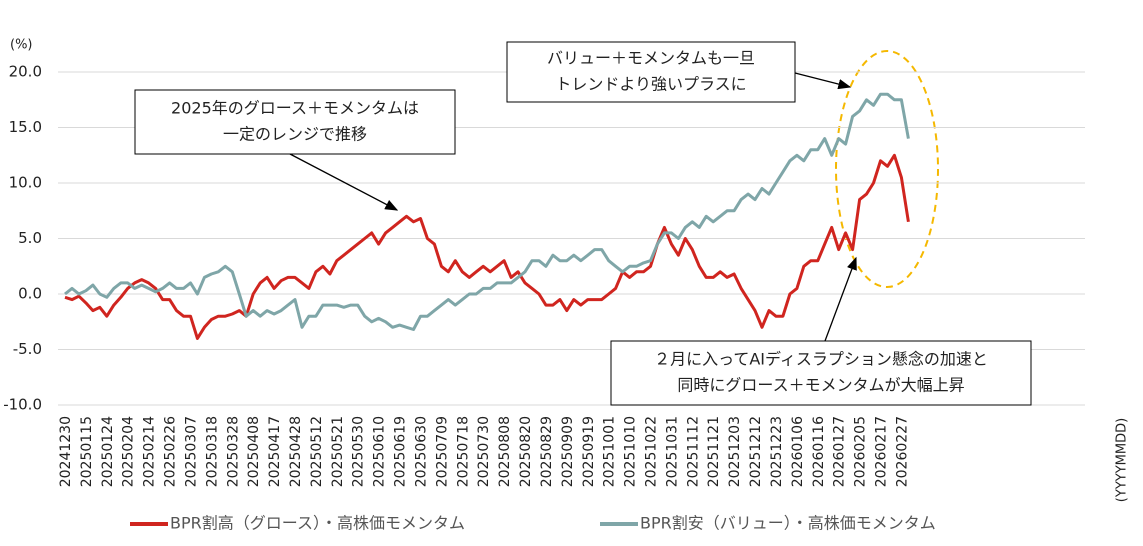 This screenshot has height=546, width=1143. I want to click on x-tick-label: 20250124, so click(108, 451).